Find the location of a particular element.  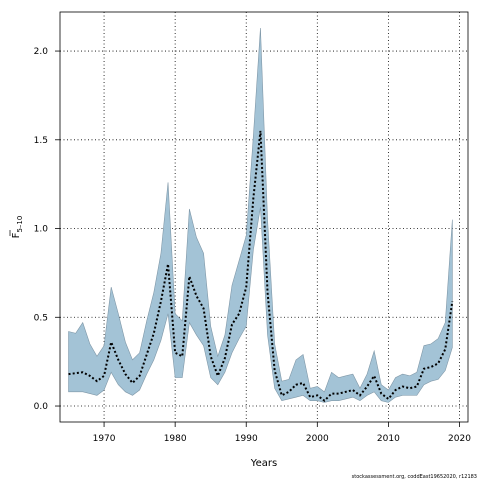

y-tick-label: 1.5 is located at coordinates (41, 141).